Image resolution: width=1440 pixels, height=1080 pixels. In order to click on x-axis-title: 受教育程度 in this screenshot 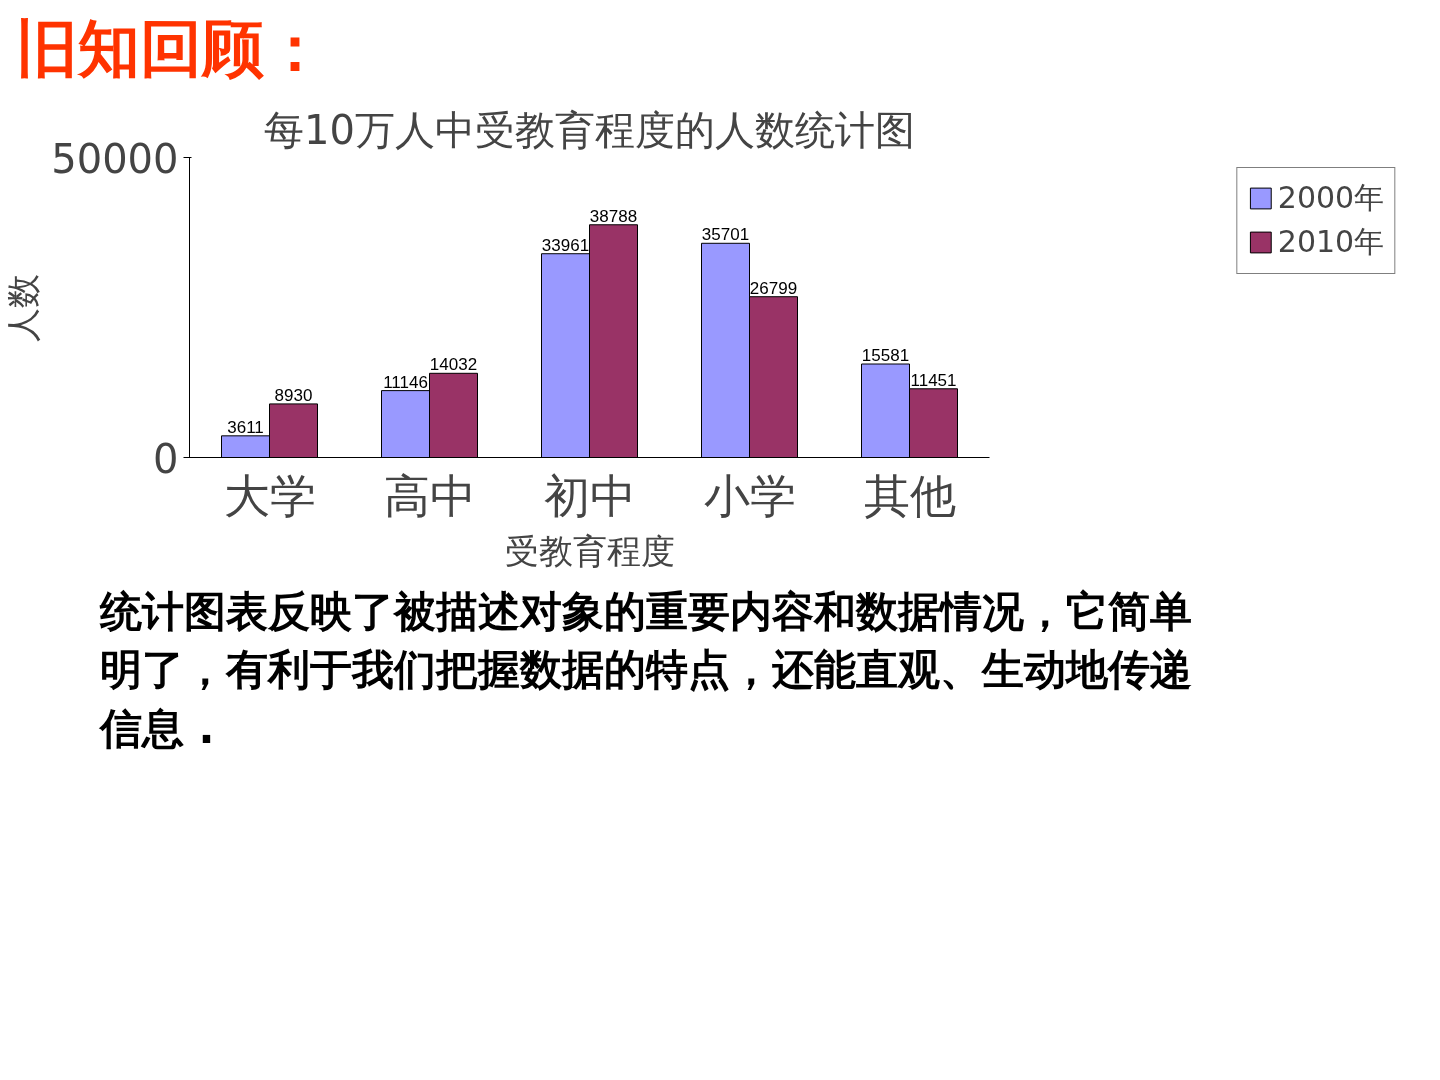, I will do `click(589, 550)`.